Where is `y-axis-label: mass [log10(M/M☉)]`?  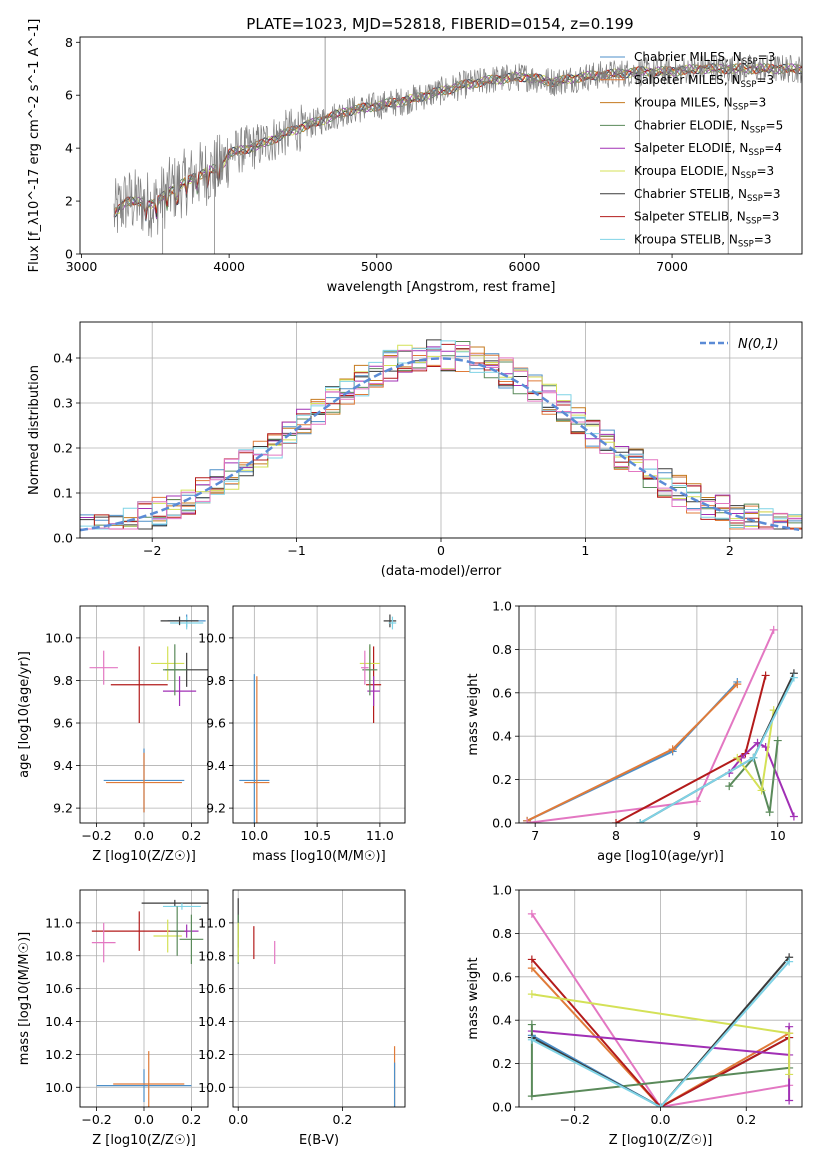 y-axis-label: mass [log10(M/M☉)] is located at coordinates (24, 998).